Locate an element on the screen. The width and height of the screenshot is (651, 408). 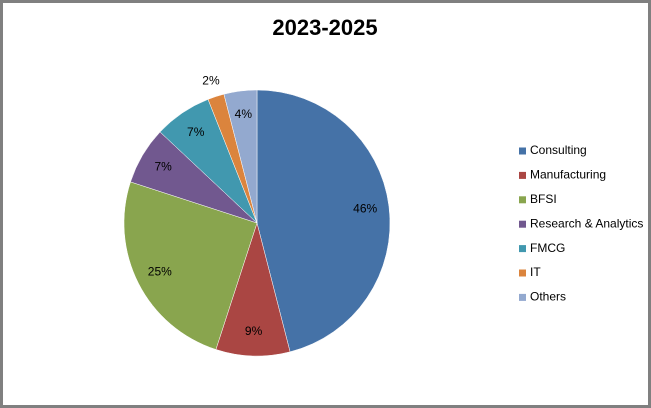
data-label: 2% is located at coordinates (211, 81).